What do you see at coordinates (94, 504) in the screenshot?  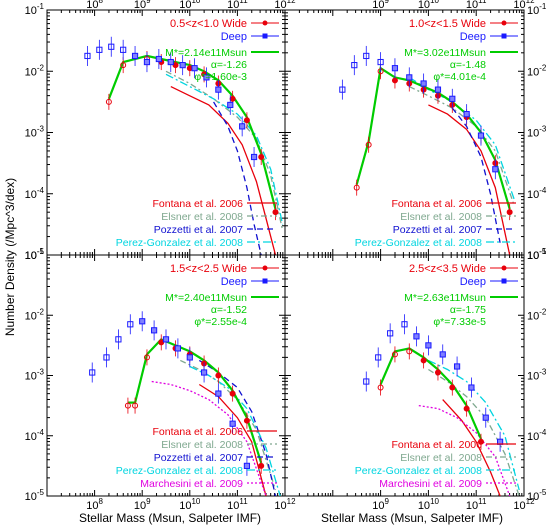 I see `x-tick-label: 108` at bounding box center [94, 504].